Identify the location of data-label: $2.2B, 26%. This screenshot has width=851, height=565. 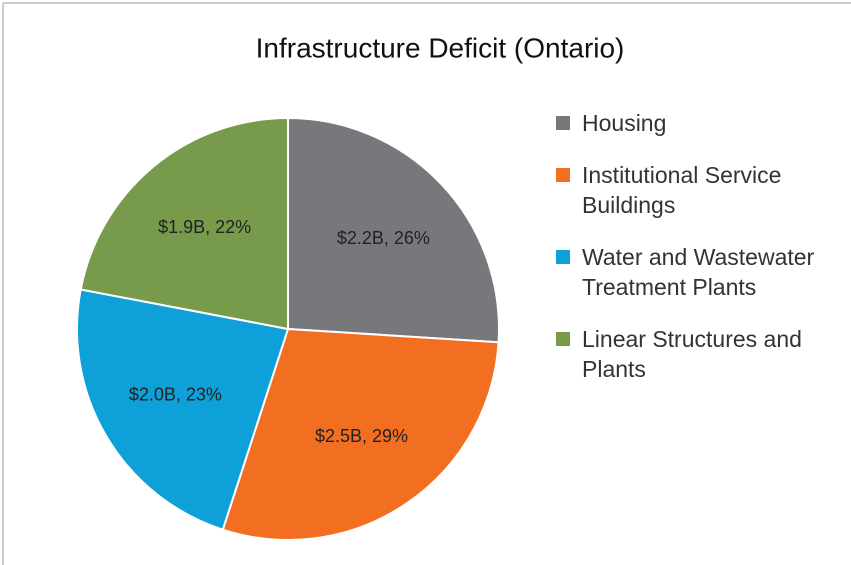
(383, 238).